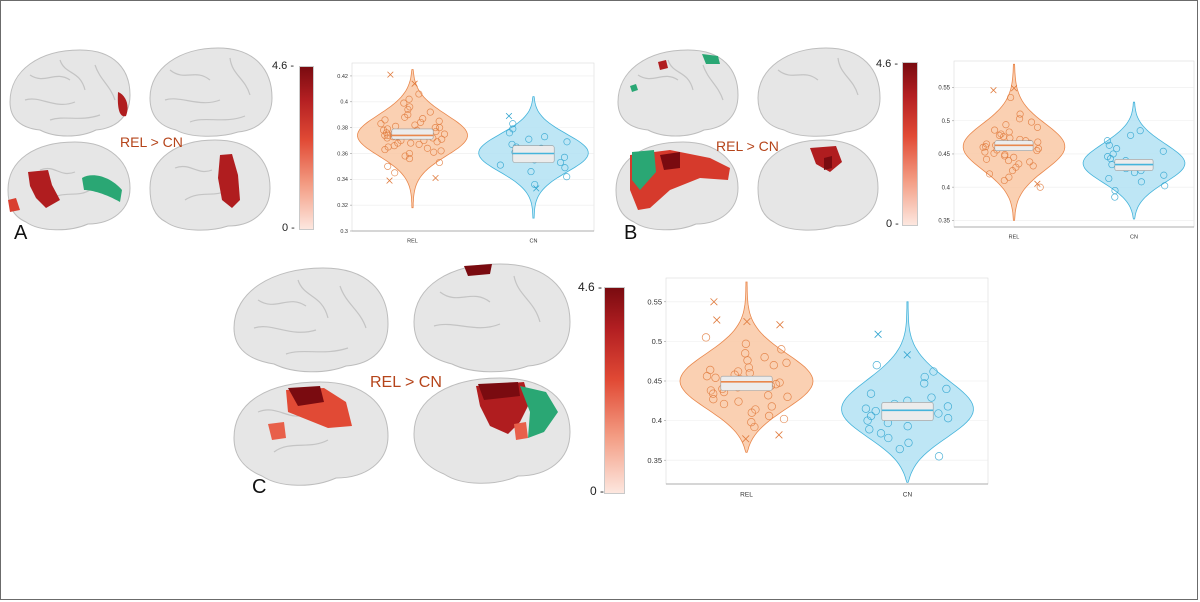  Describe the element at coordinates (907, 392) in the screenshot. I see `violin-c-cn` at that location.